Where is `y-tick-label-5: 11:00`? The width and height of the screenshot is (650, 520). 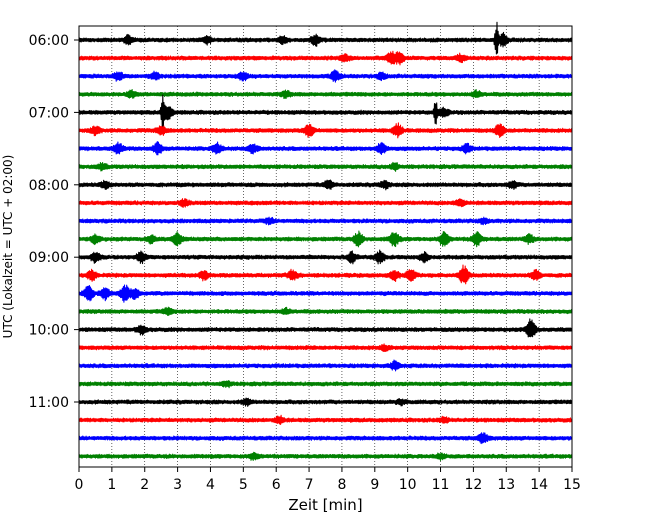
y-tick-label-5: 11:00 is located at coordinates (49, 403).